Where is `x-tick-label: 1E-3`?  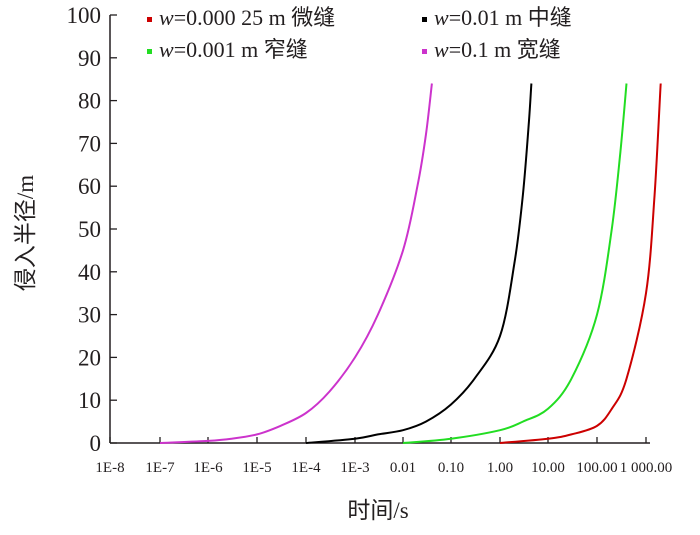 x-tick-label: 1E-3 is located at coordinates (354, 468).